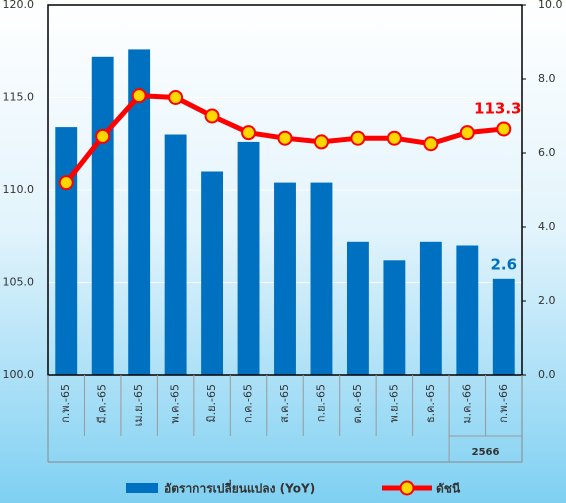  Describe the element at coordinates (138, 405) in the screenshot. I see `x-tick-label: เม.ย.-65` at that location.